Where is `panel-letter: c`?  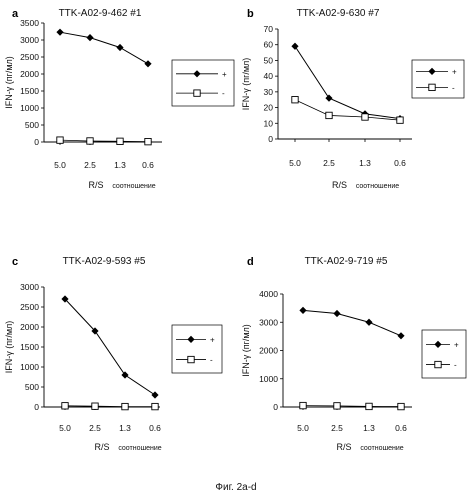
panel-letter: c is located at coordinates (15, 262).